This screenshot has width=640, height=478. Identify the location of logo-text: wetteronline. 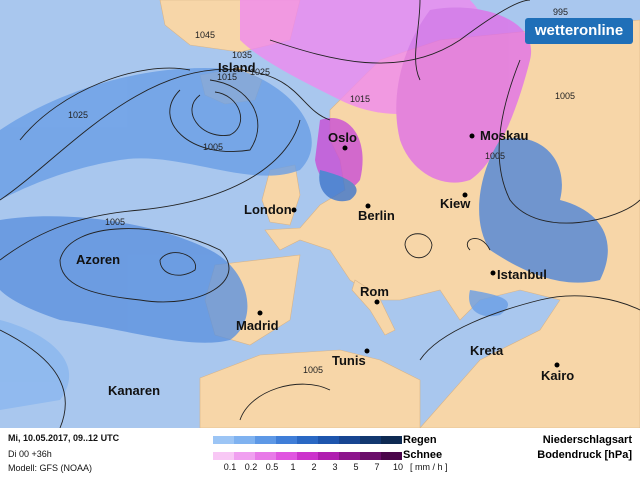
(578, 30).